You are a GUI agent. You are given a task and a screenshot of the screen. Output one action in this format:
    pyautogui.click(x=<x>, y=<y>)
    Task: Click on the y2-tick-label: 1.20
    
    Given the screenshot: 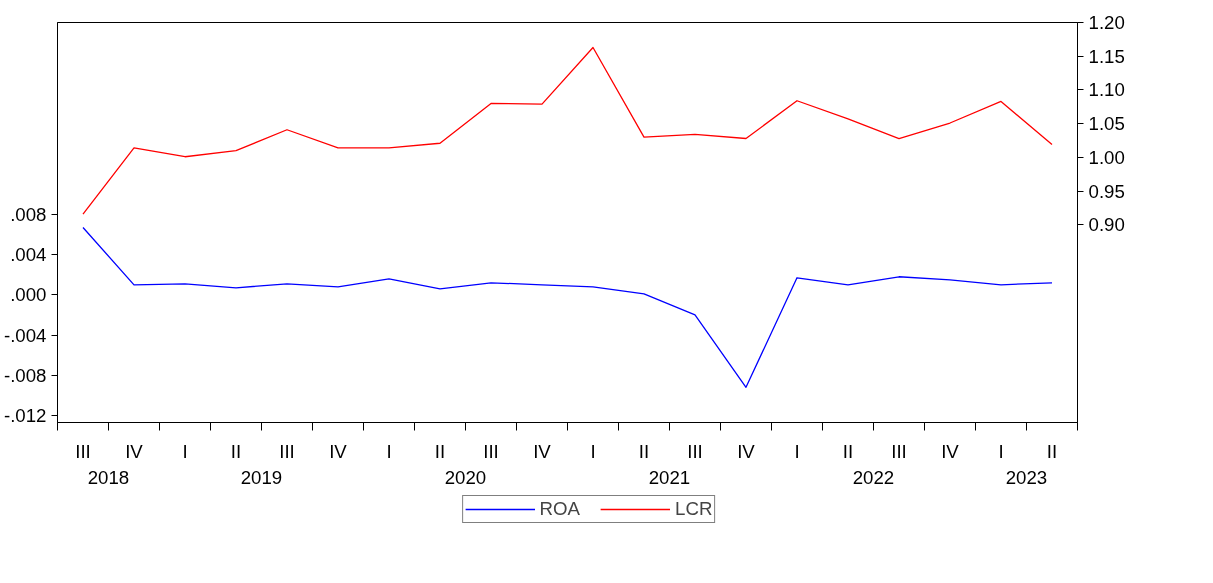 What is the action you would take?
    pyautogui.click(x=1106, y=22)
    